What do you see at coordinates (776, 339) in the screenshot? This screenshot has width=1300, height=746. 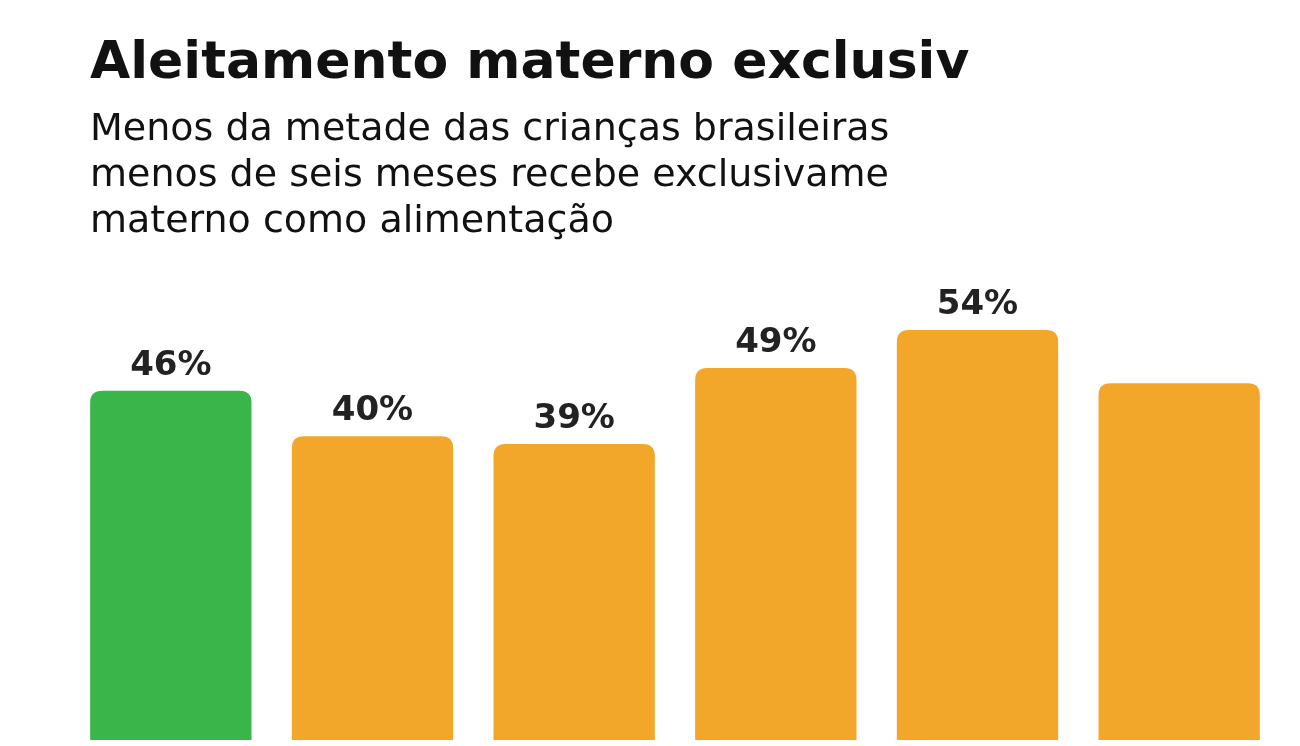 I see `data-label: 49%` at bounding box center [776, 339].